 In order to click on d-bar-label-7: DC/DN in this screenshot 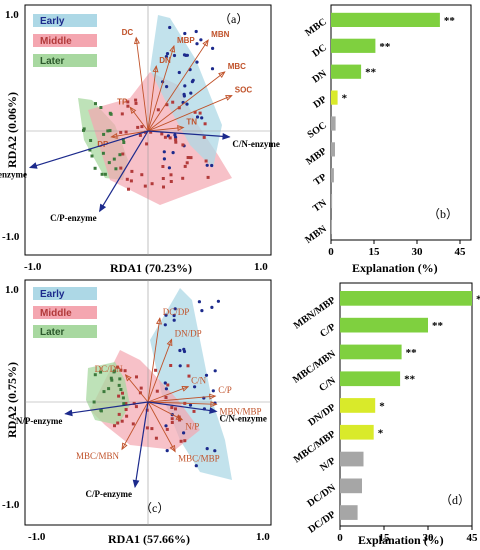, I will do `click(321, 496)`.